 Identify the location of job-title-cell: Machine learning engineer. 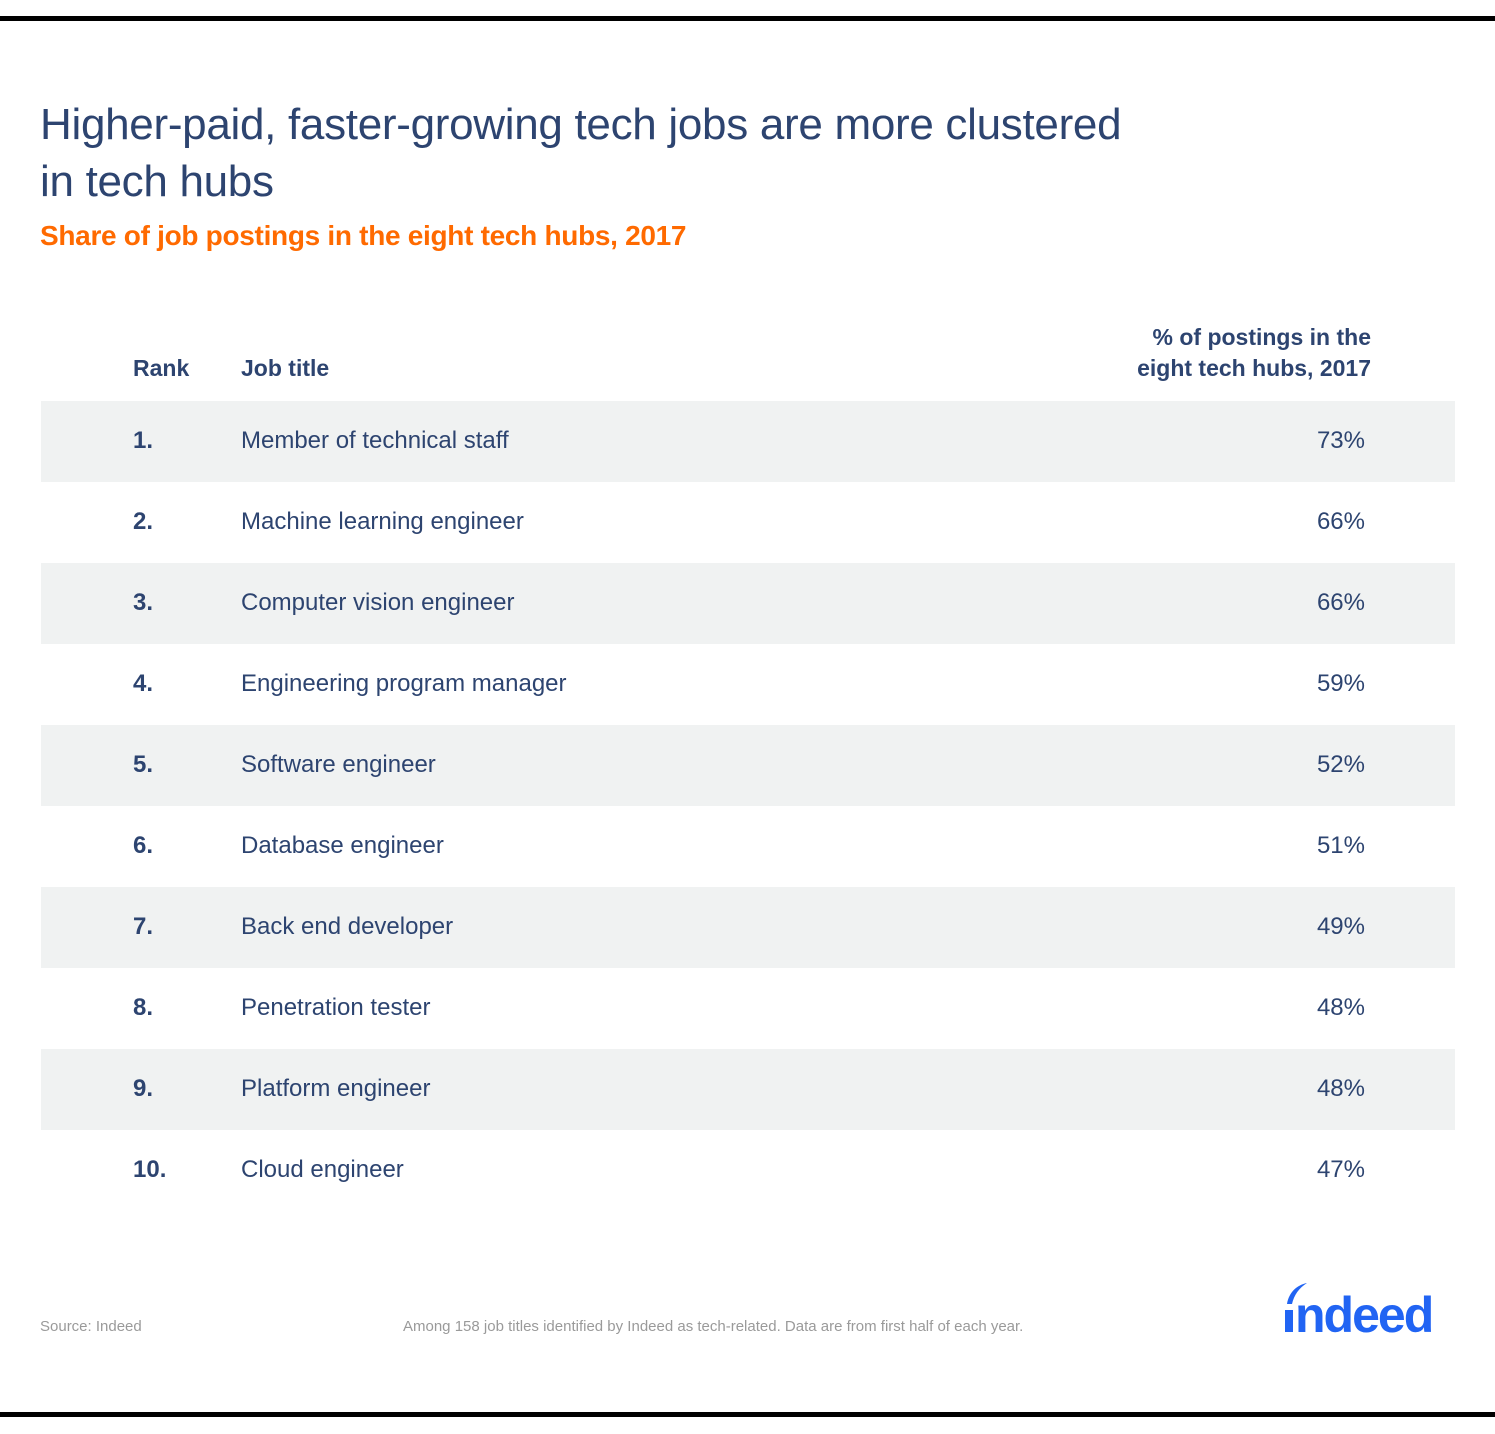
(382, 521).